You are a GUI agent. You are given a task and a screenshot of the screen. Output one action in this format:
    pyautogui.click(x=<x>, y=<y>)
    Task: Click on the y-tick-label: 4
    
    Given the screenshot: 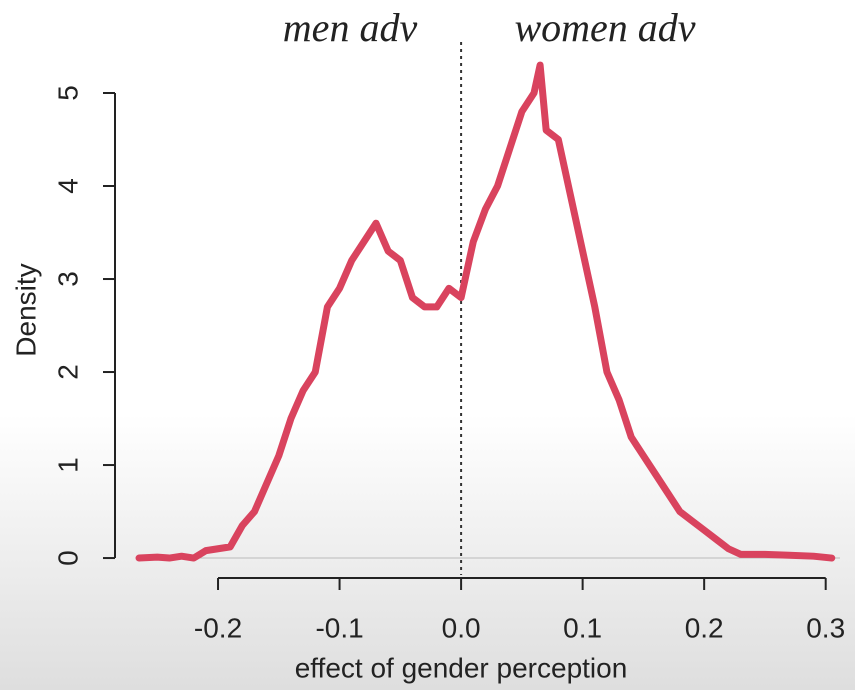 What is the action you would take?
    pyautogui.click(x=67, y=186)
    